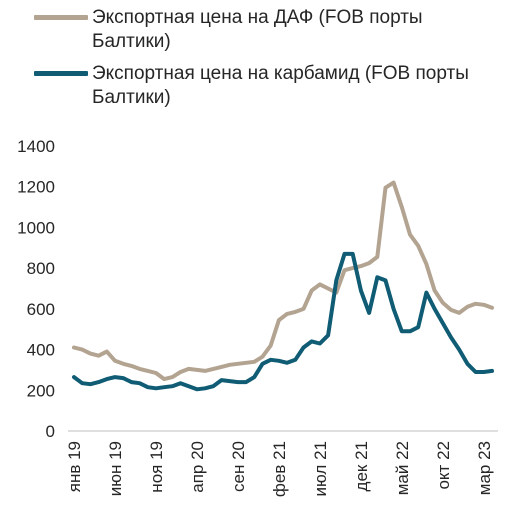  Describe the element at coordinates (320, 468) in the screenshot. I see `x-tick-label: июл 21` at that location.